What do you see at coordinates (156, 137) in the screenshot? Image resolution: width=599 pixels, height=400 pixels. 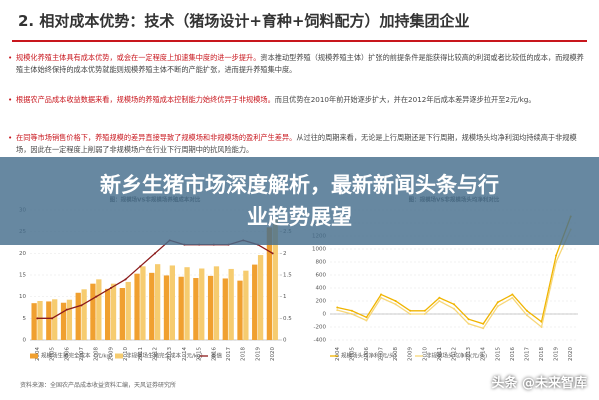 I see `bullet-lead: 在同等市场销售价格下，养殖规模的差异直接导致了规模场和非规模场的盈利产生差异。` at bounding box center [156, 137].